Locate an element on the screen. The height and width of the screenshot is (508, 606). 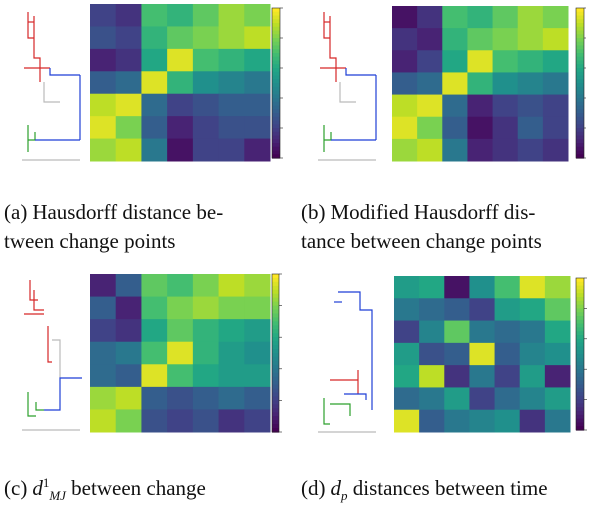
caption-c: (c) d1MJ between change is located at coordinates (105, 488).